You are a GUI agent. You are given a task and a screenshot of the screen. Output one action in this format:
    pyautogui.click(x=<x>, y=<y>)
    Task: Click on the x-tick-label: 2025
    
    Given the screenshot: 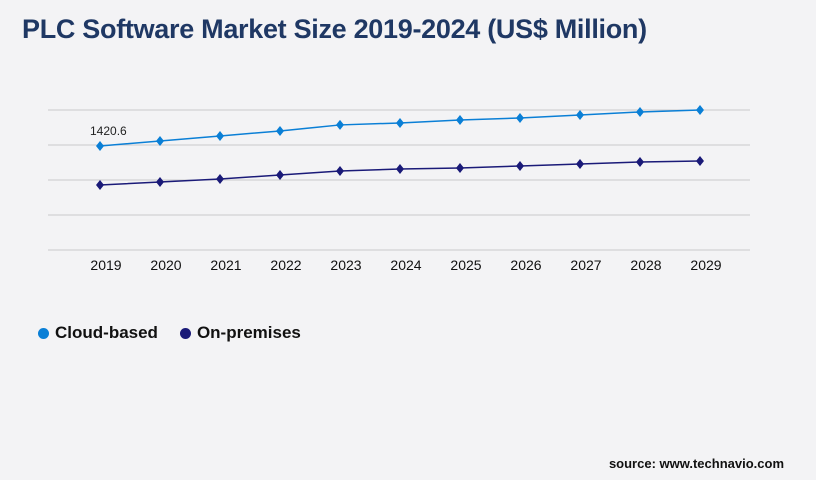 What is the action you would take?
    pyautogui.click(x=465, y=265)
    